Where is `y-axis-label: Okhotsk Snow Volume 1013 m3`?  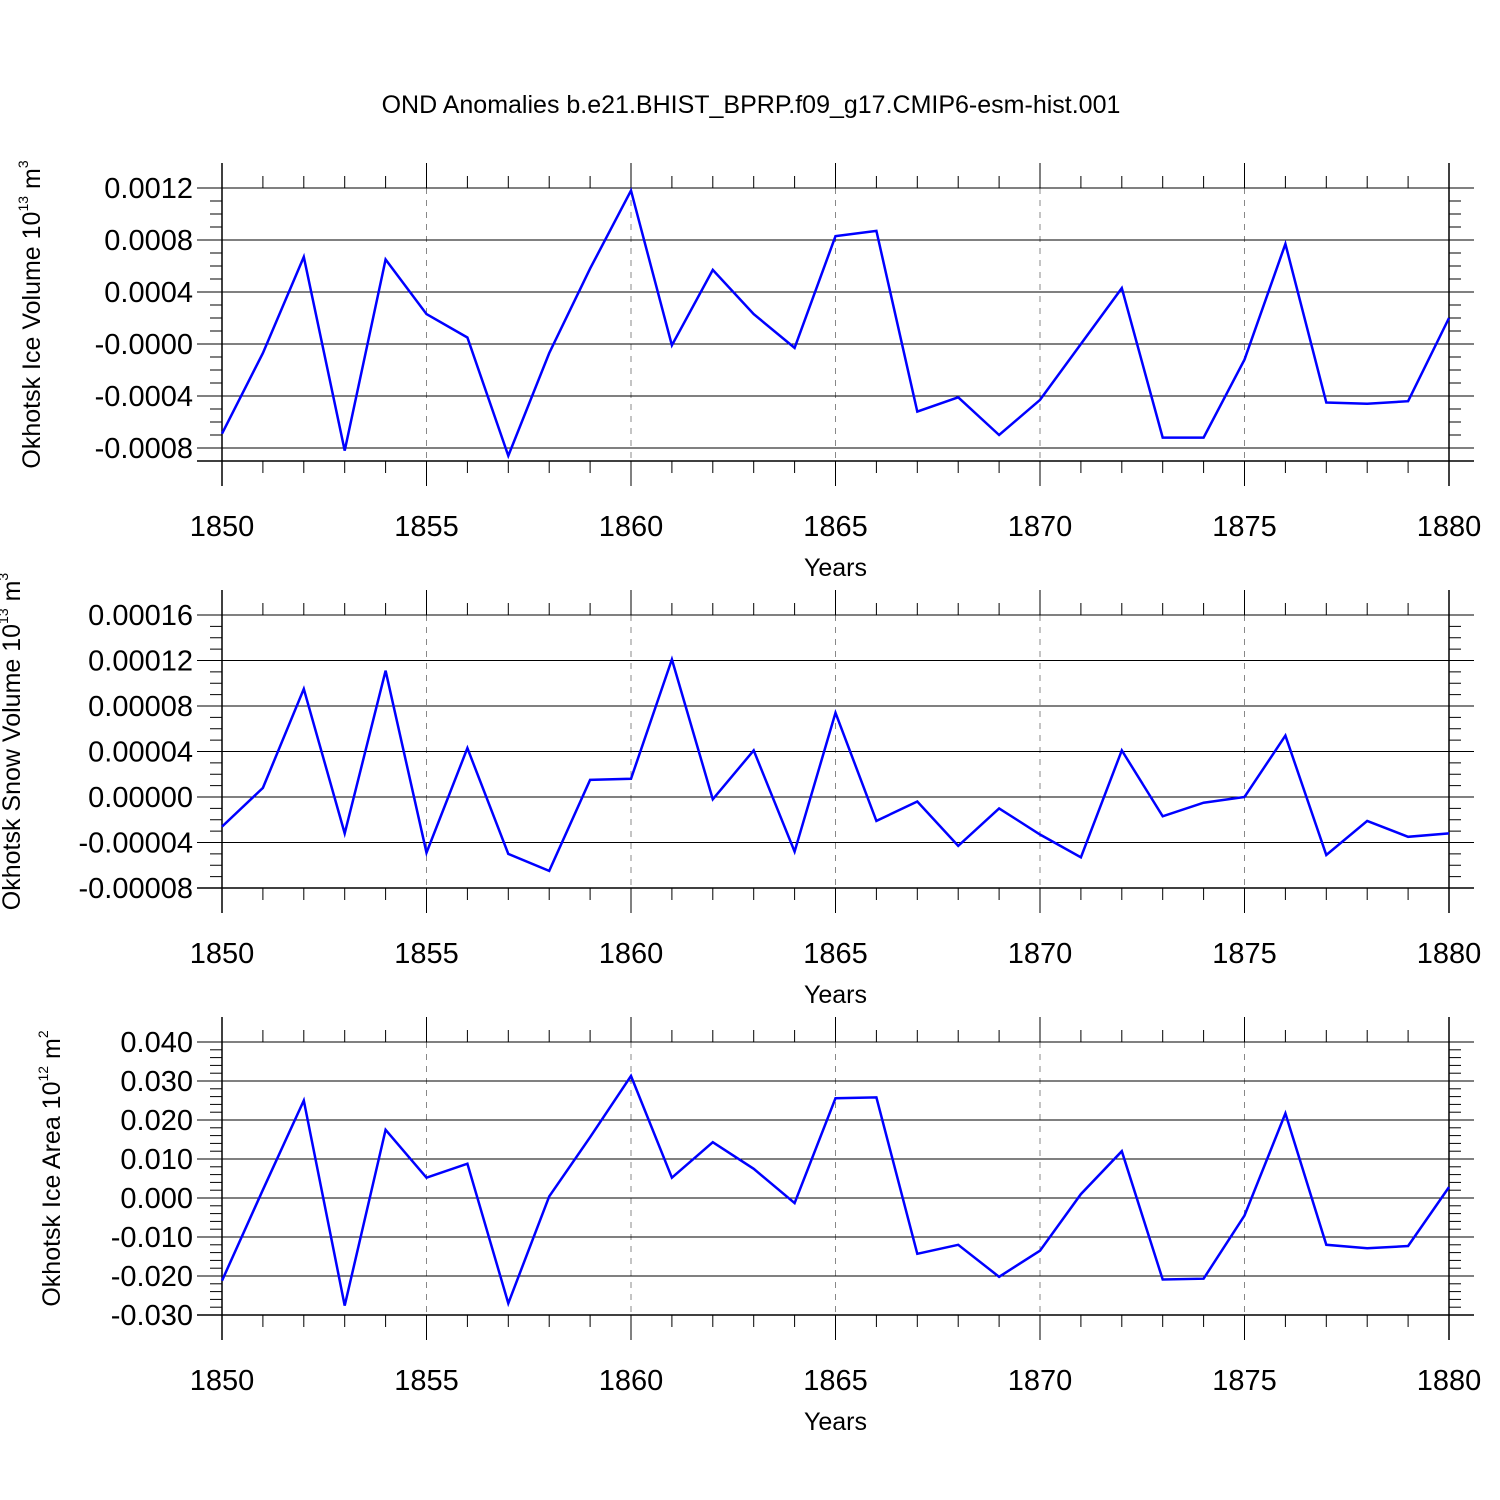
y-axis-label: Okhotsk Snow Volume 1013 m3 is located at coordinates (13, 742).